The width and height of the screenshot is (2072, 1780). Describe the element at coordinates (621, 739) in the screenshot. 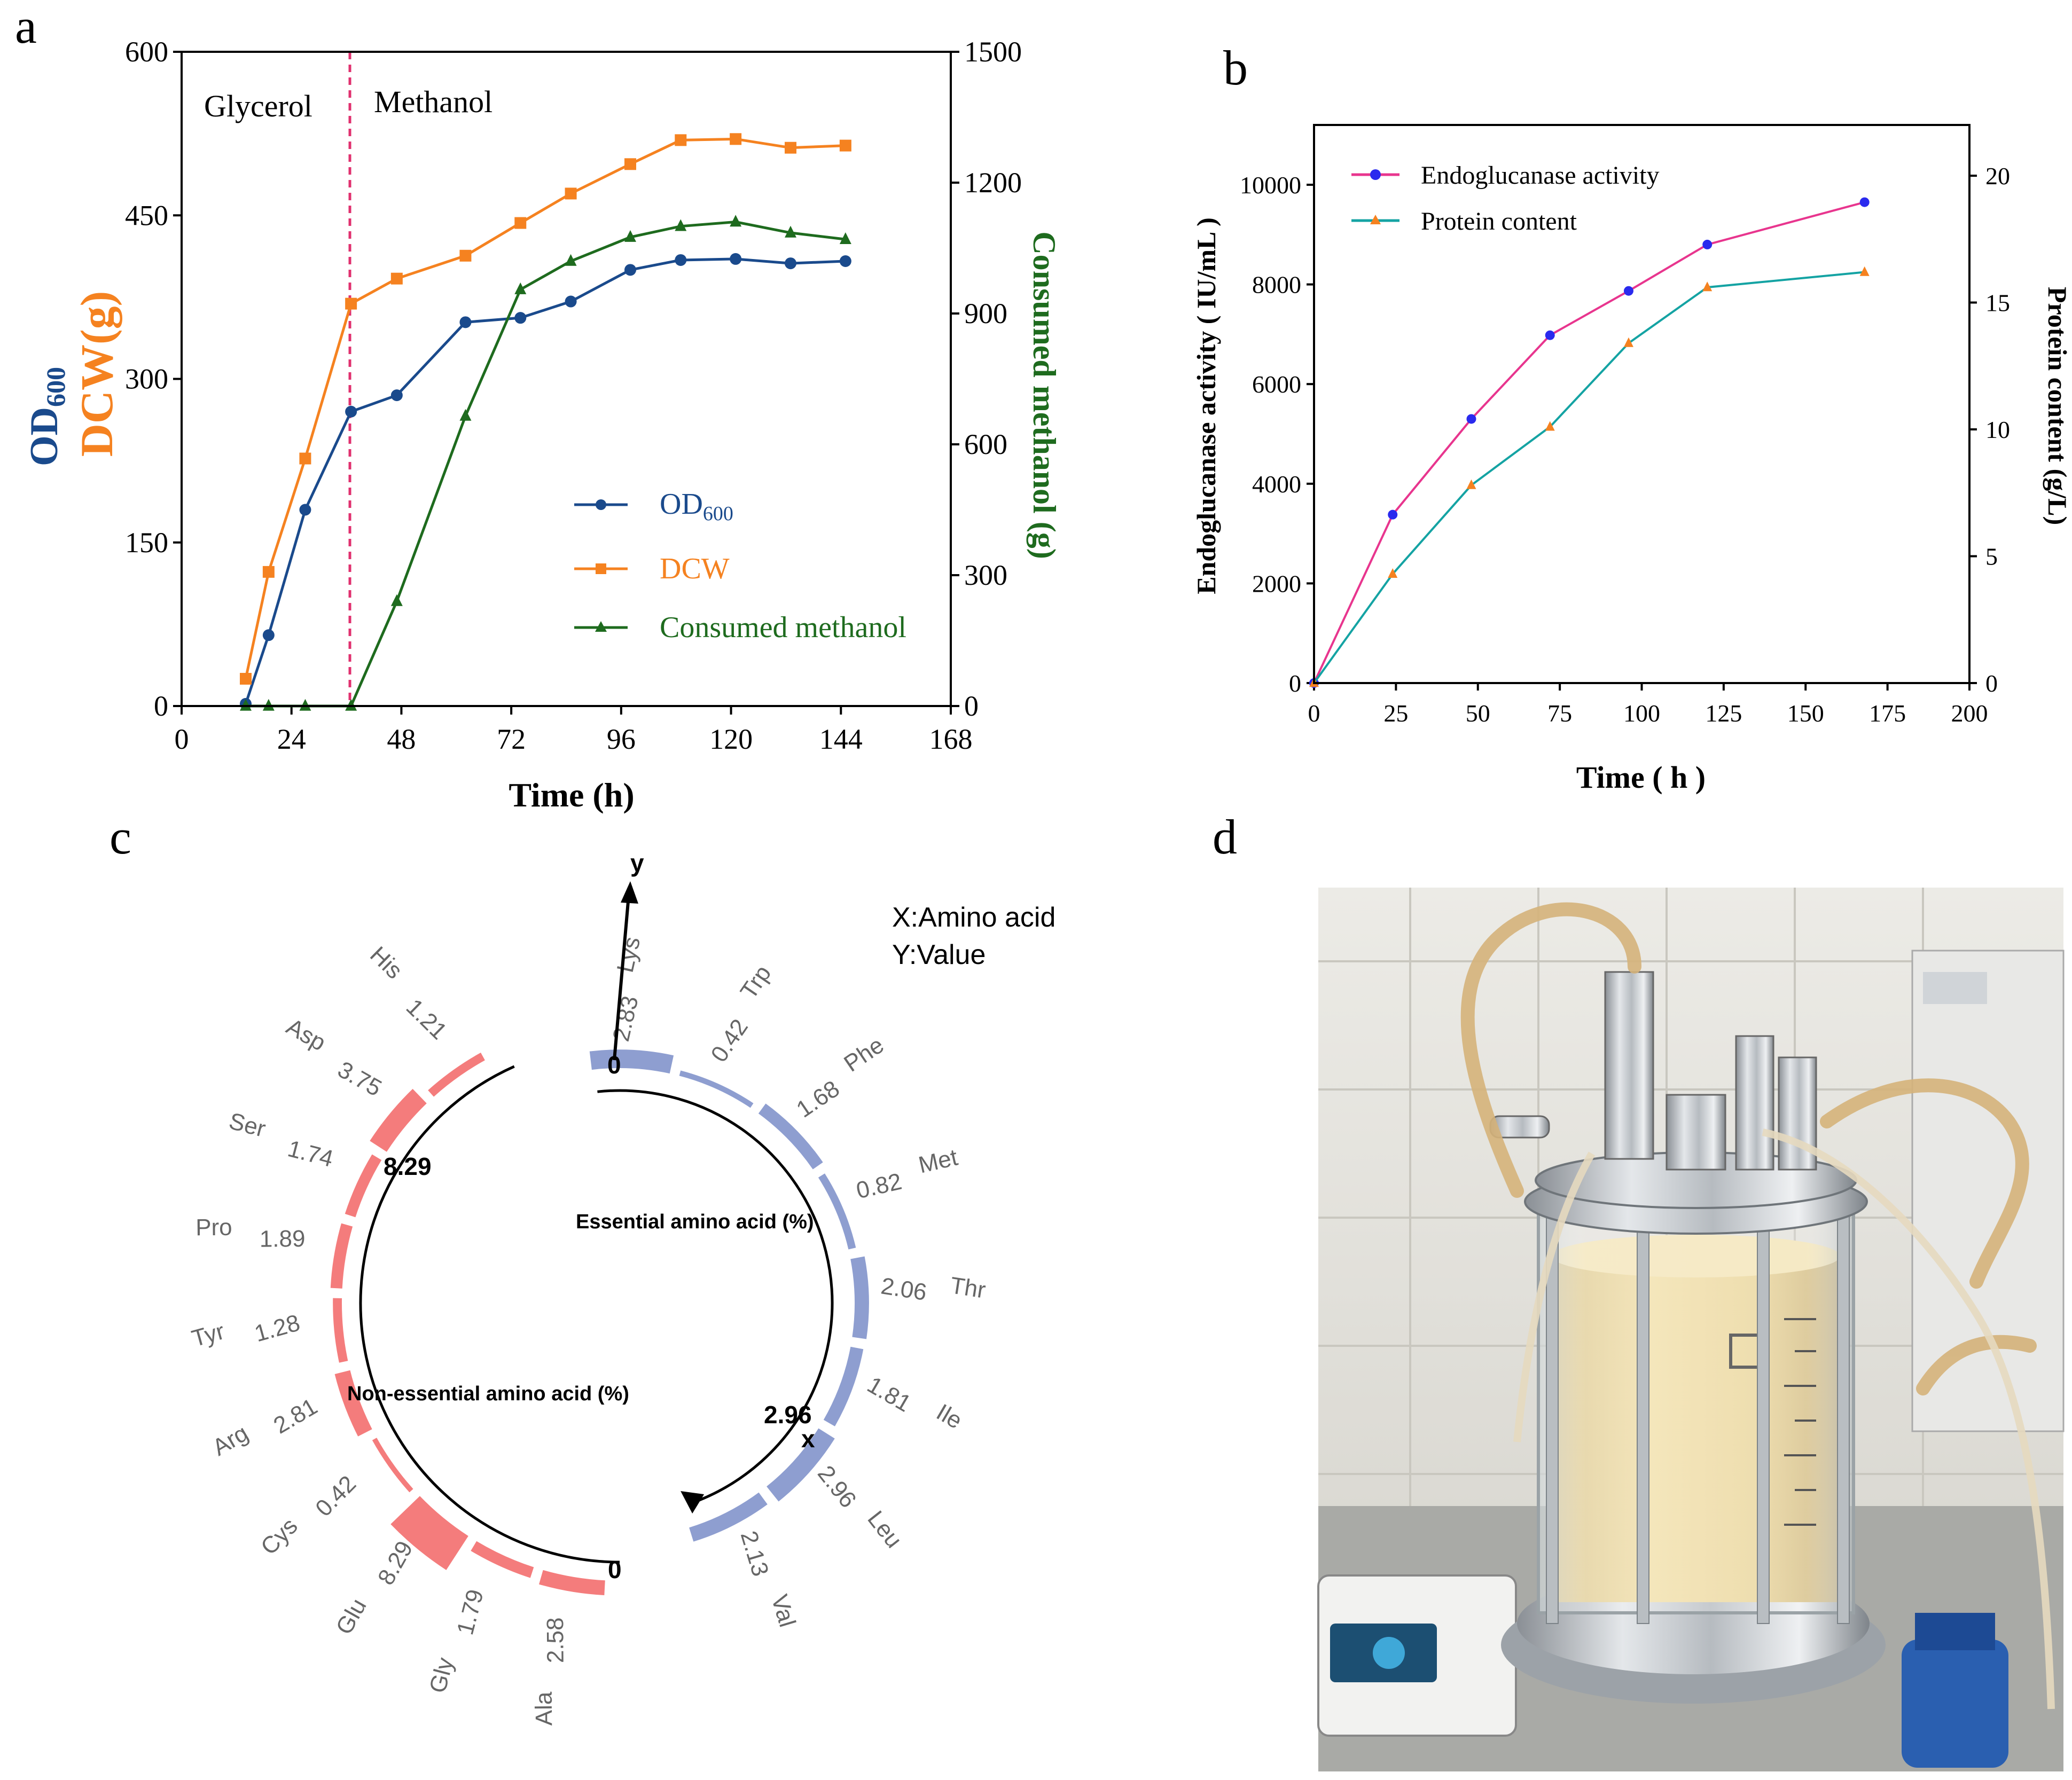

I see `a-x-tick-label: 96` at that location.